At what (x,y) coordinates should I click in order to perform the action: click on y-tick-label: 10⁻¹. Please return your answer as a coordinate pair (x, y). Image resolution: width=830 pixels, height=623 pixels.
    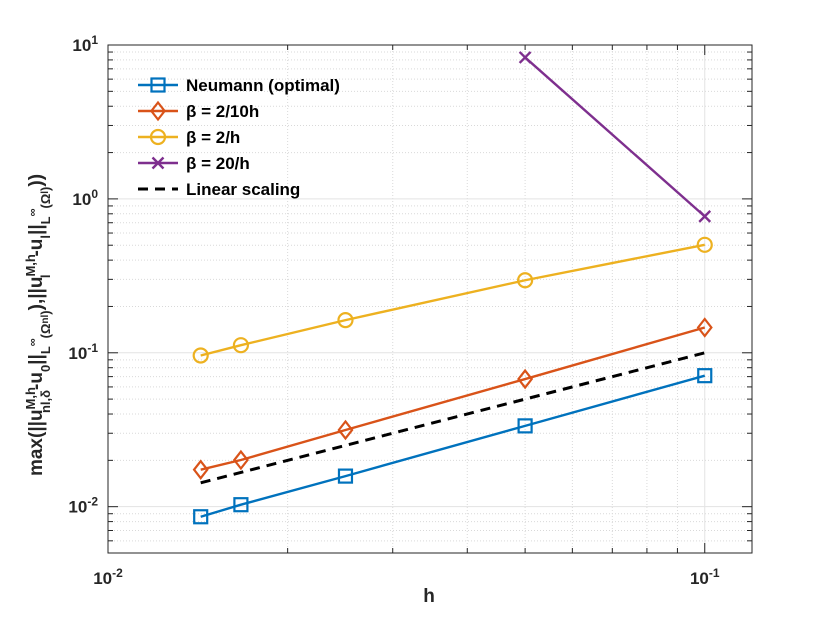
    Looking at the image, I should click on (83, 352).